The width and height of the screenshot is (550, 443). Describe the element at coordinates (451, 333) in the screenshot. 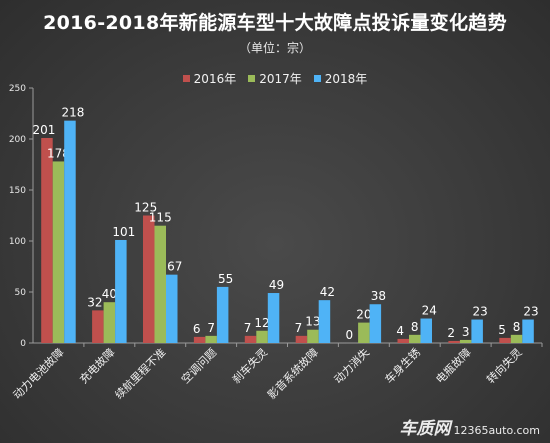

I see `data-label: 2` at that location.